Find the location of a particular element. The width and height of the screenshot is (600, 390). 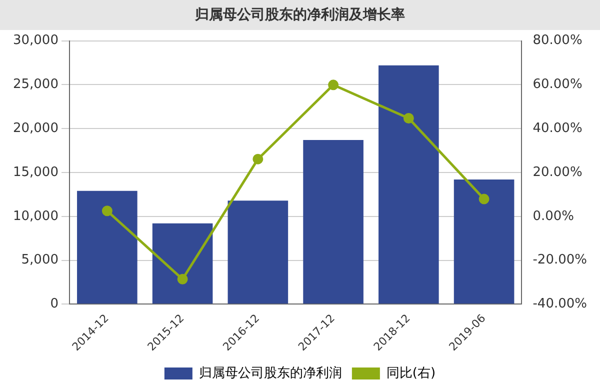

legend-label: 同比(右) is located at coordinates (411, 373).